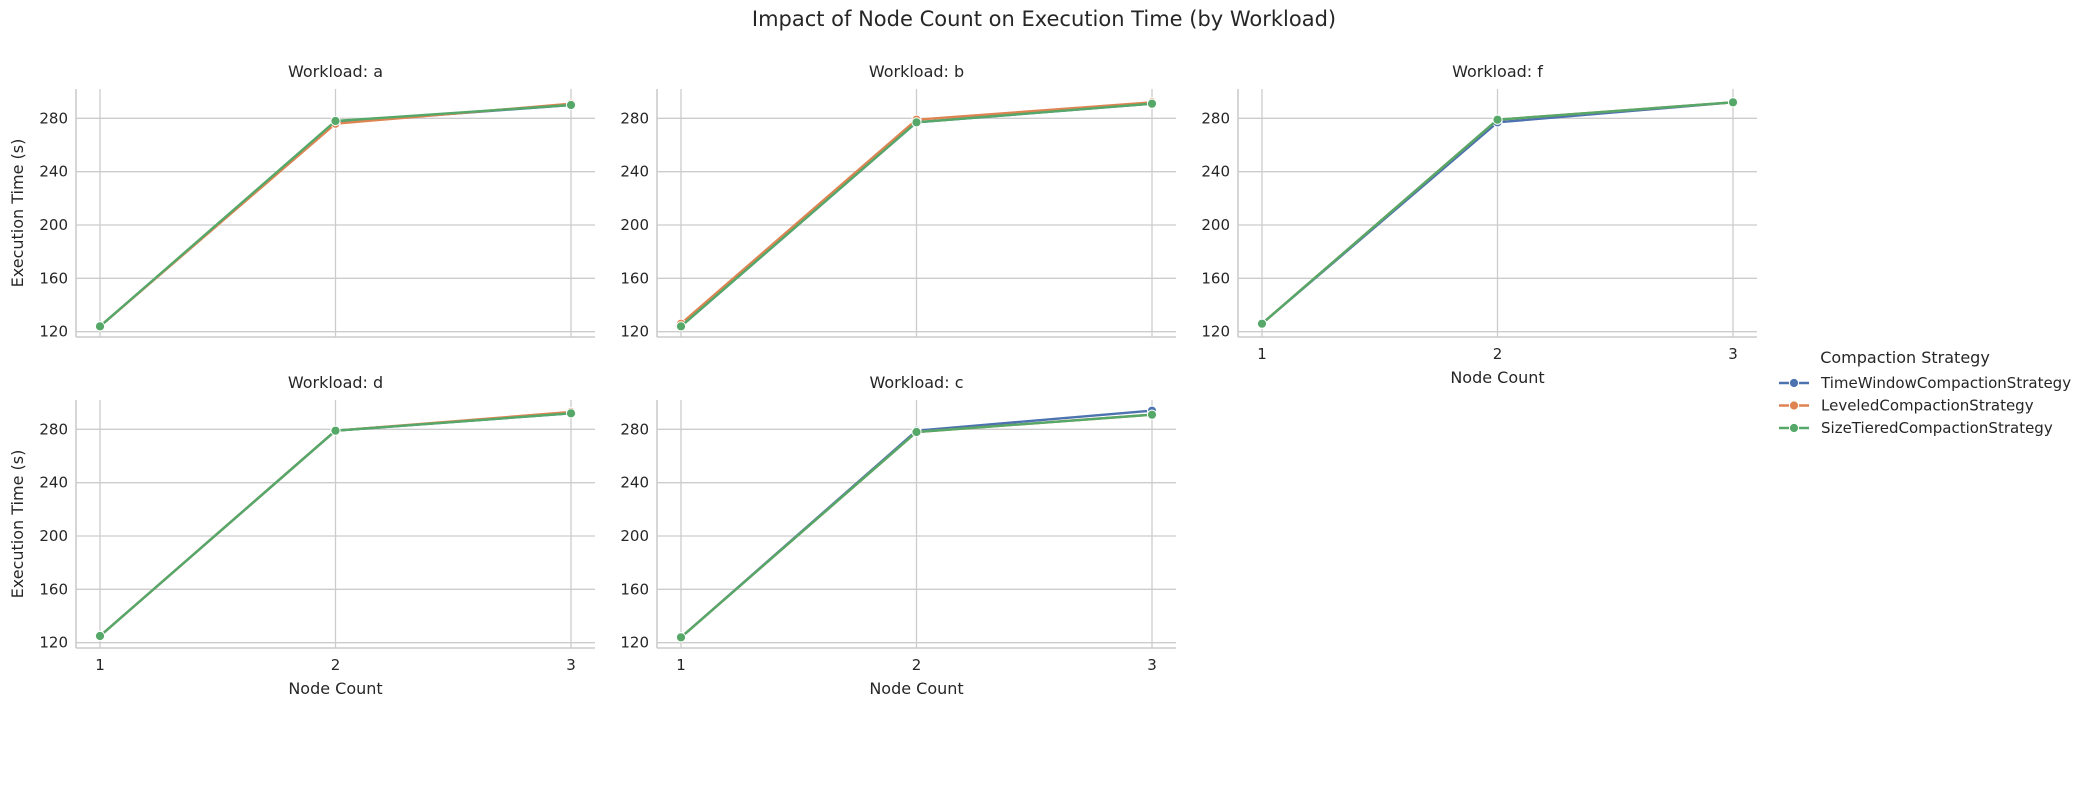 Image resolution: width=2089 pixels, height=786 pixels. What do you see at coordinates (1479, 224) in the screenshot?
I see `panel-workload-f: 120 160 200 240 280 1 2 3 Workload: f Node Count` at bounding box center [1479, 224].